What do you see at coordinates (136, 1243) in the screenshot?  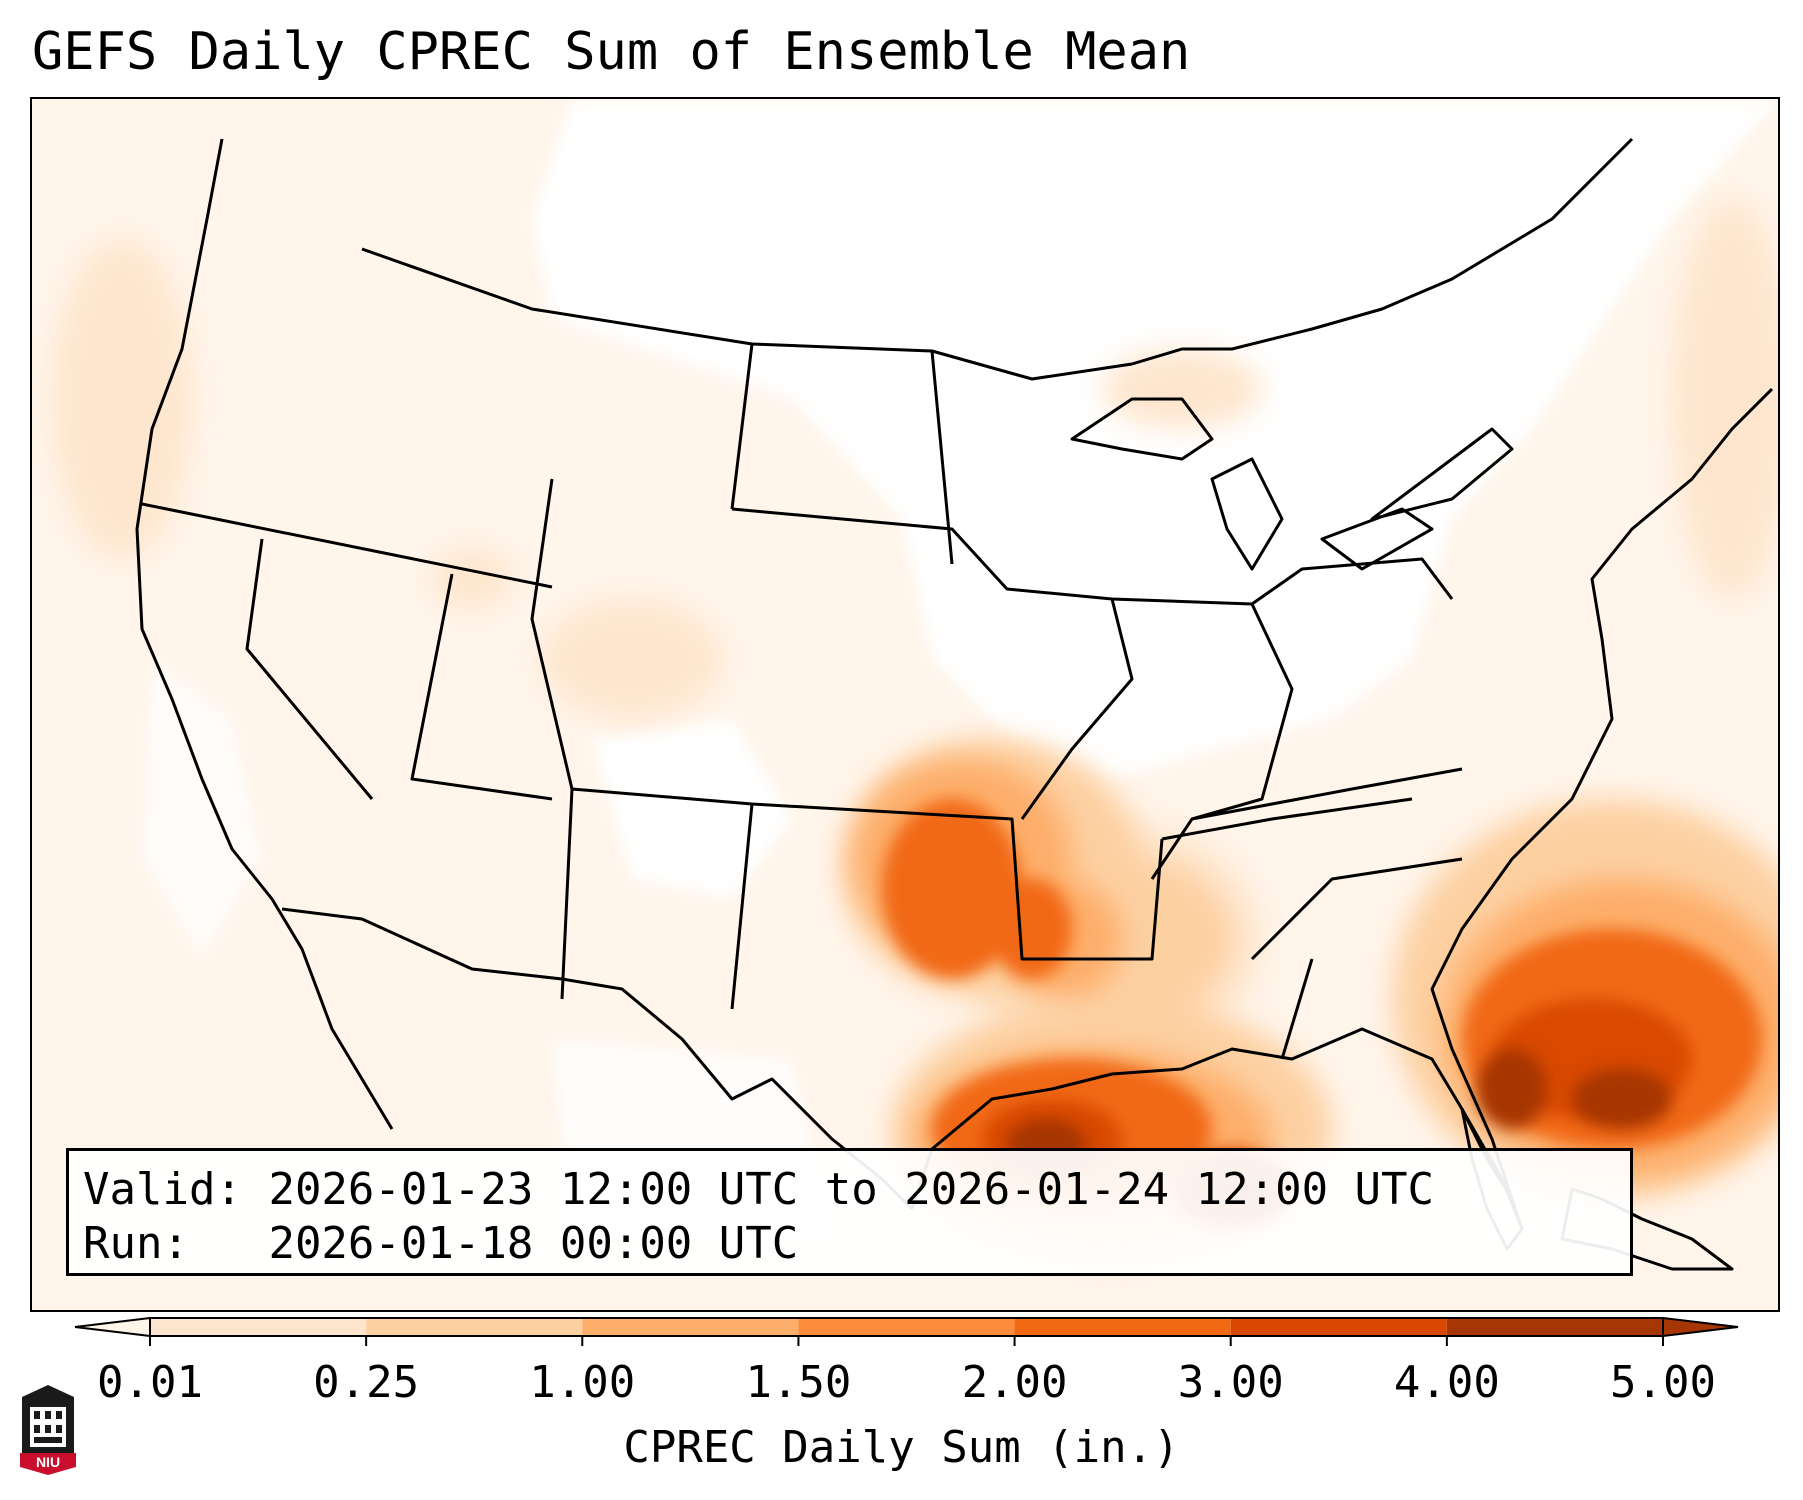 I see `run-label: Run:` at bounding box center [136, 1243].